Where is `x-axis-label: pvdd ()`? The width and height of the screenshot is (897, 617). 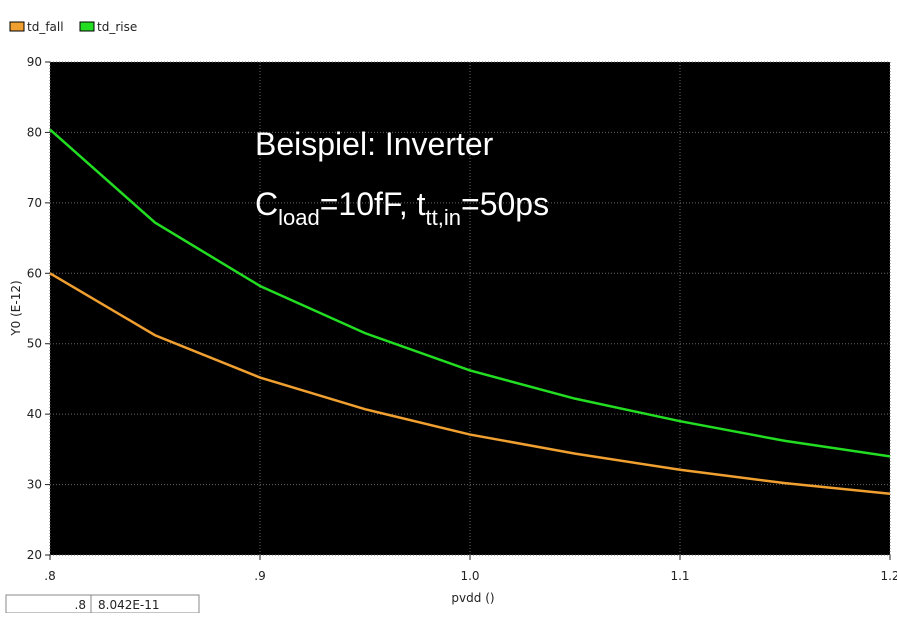 x-axis-label: pvdd () is located at coordinates (472, 598).